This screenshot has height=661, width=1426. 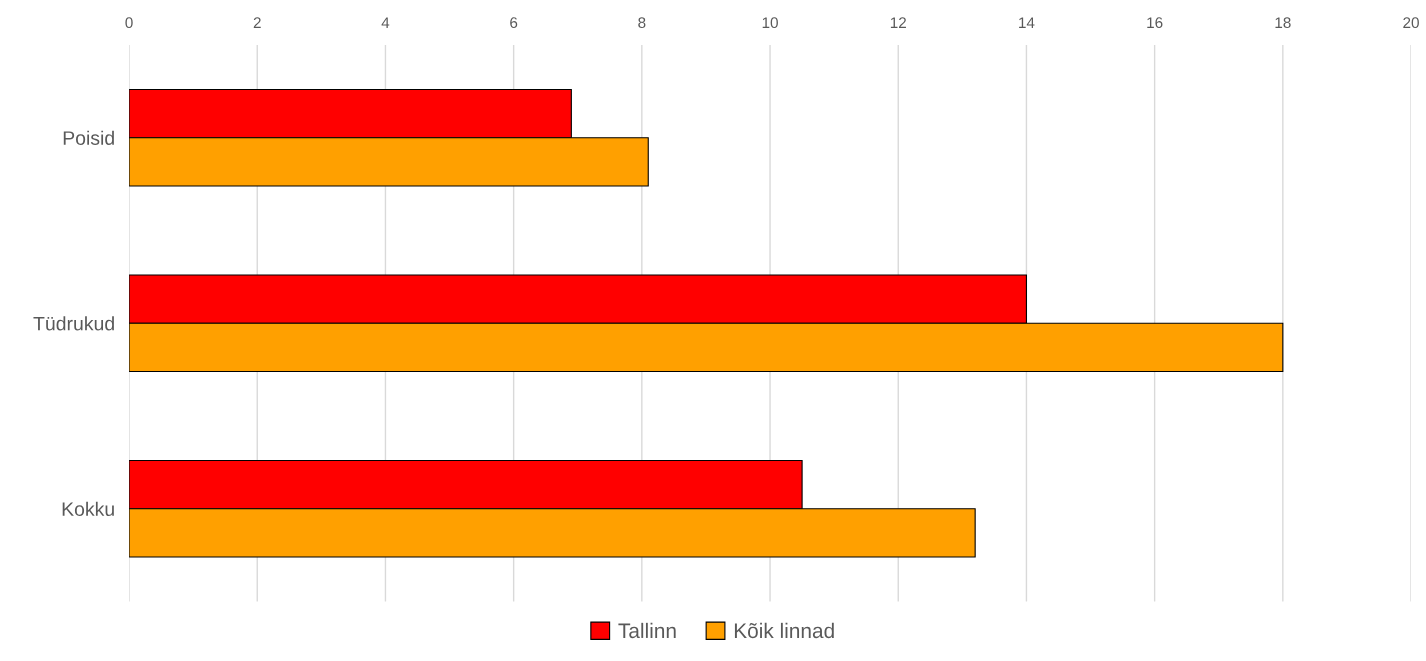 I want to click on x-tick-label: 4, so click(x=385, y=22).